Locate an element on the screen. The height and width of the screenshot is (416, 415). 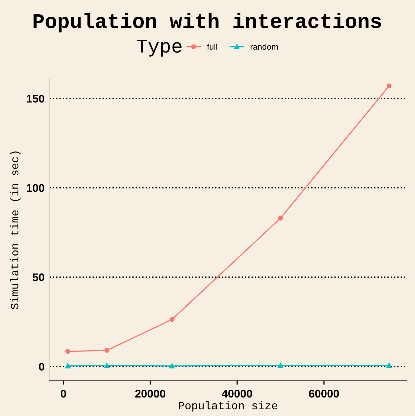
x-tick-label: 60000 is located at coordinates (324, 394).